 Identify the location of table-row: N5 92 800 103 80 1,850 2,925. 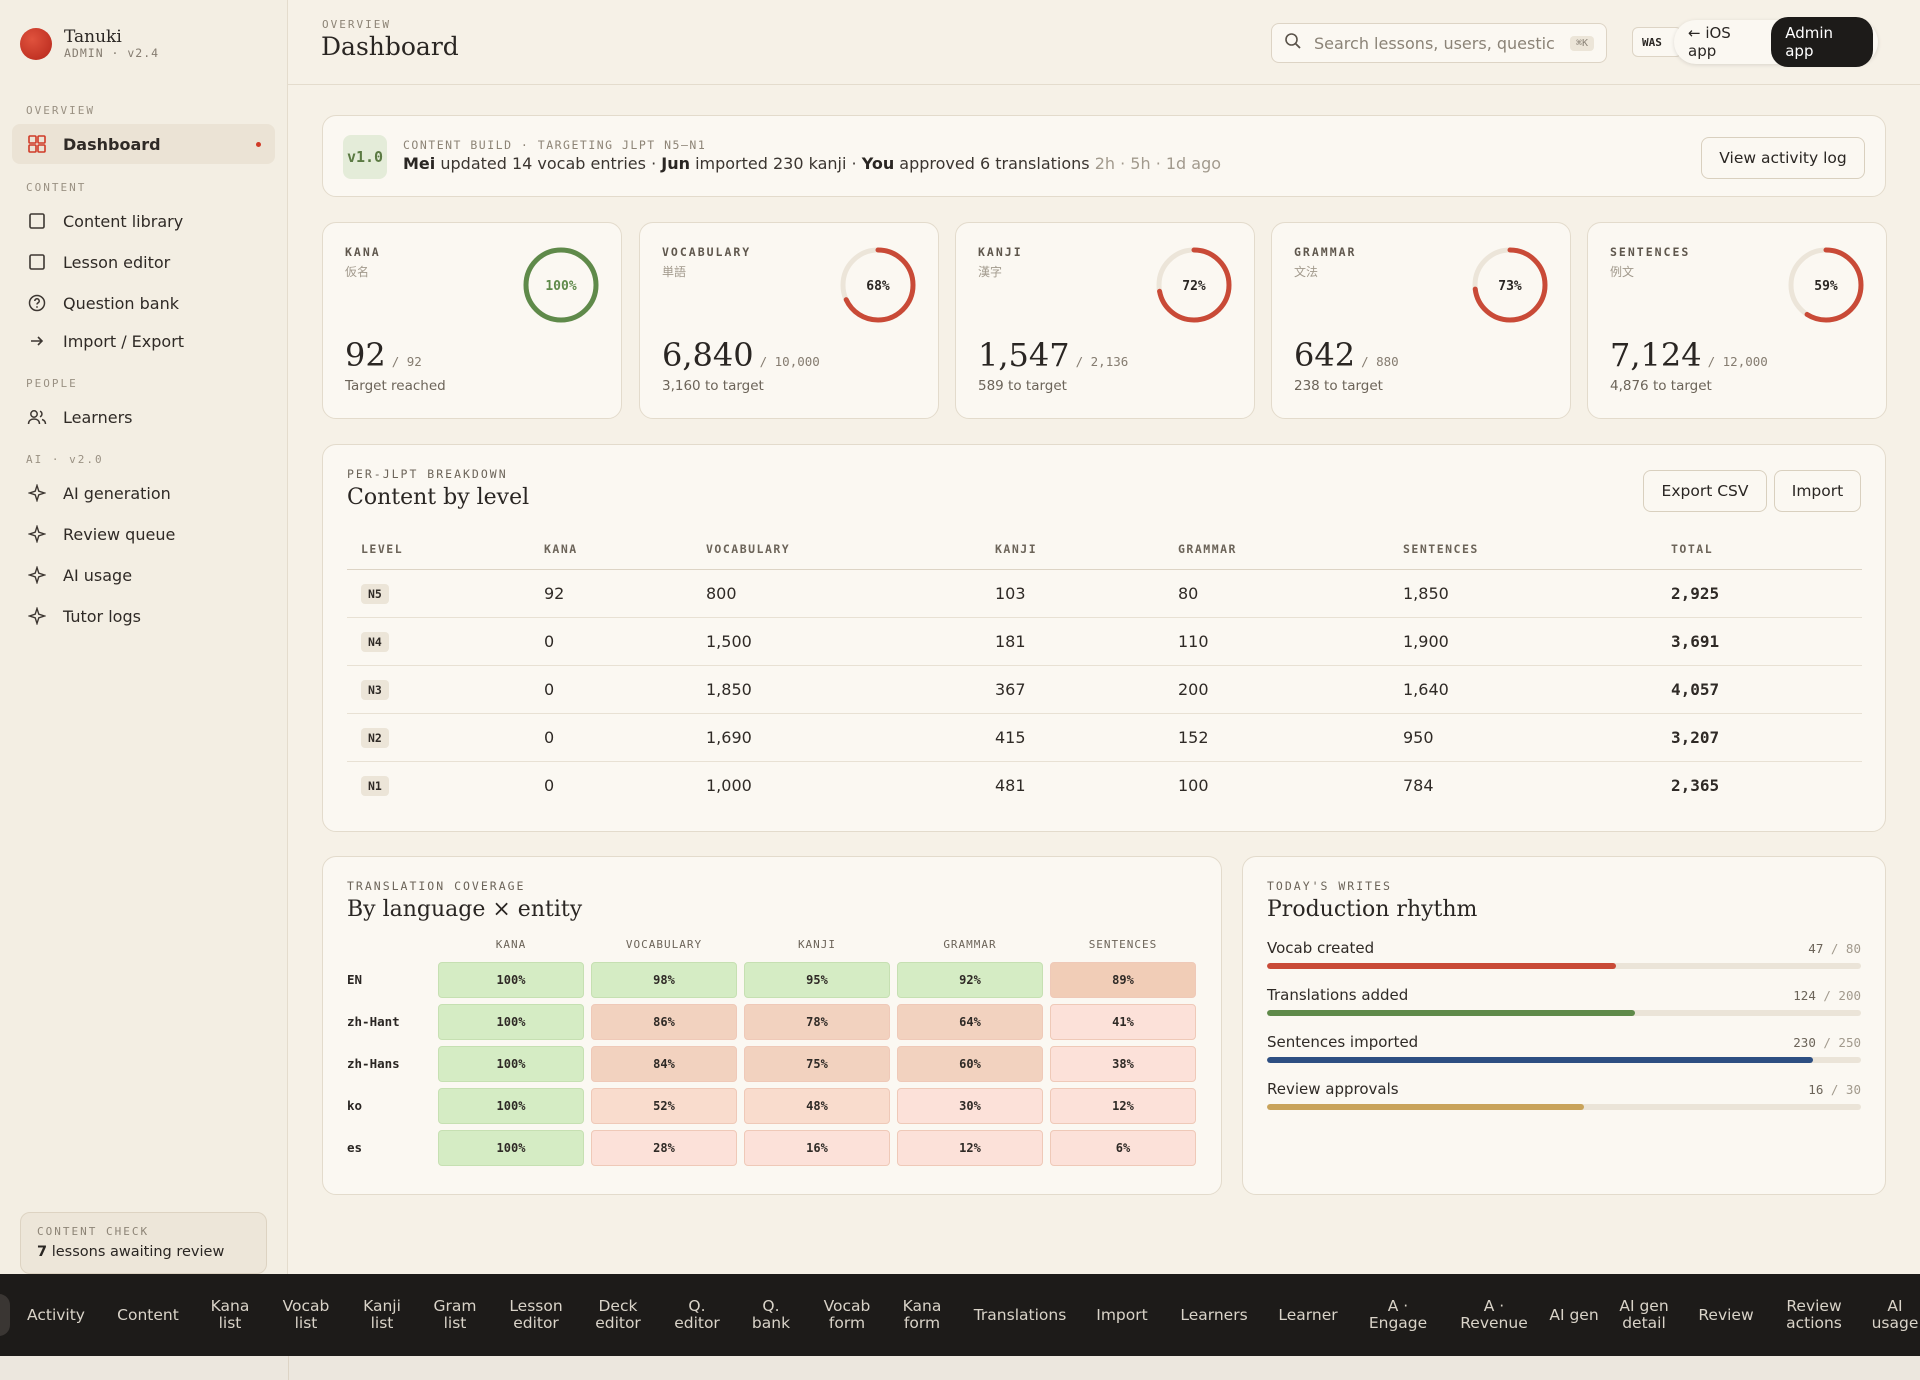
(1104, 593).